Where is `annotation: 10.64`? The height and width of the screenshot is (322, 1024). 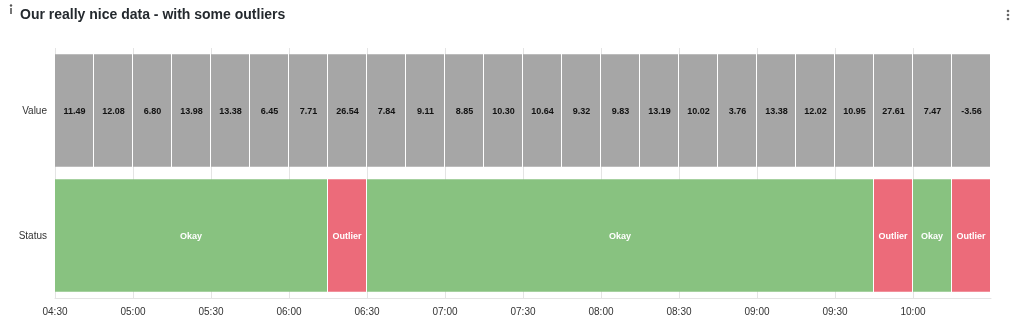 annotation: 10.64 is located at coordinates (542, 110).